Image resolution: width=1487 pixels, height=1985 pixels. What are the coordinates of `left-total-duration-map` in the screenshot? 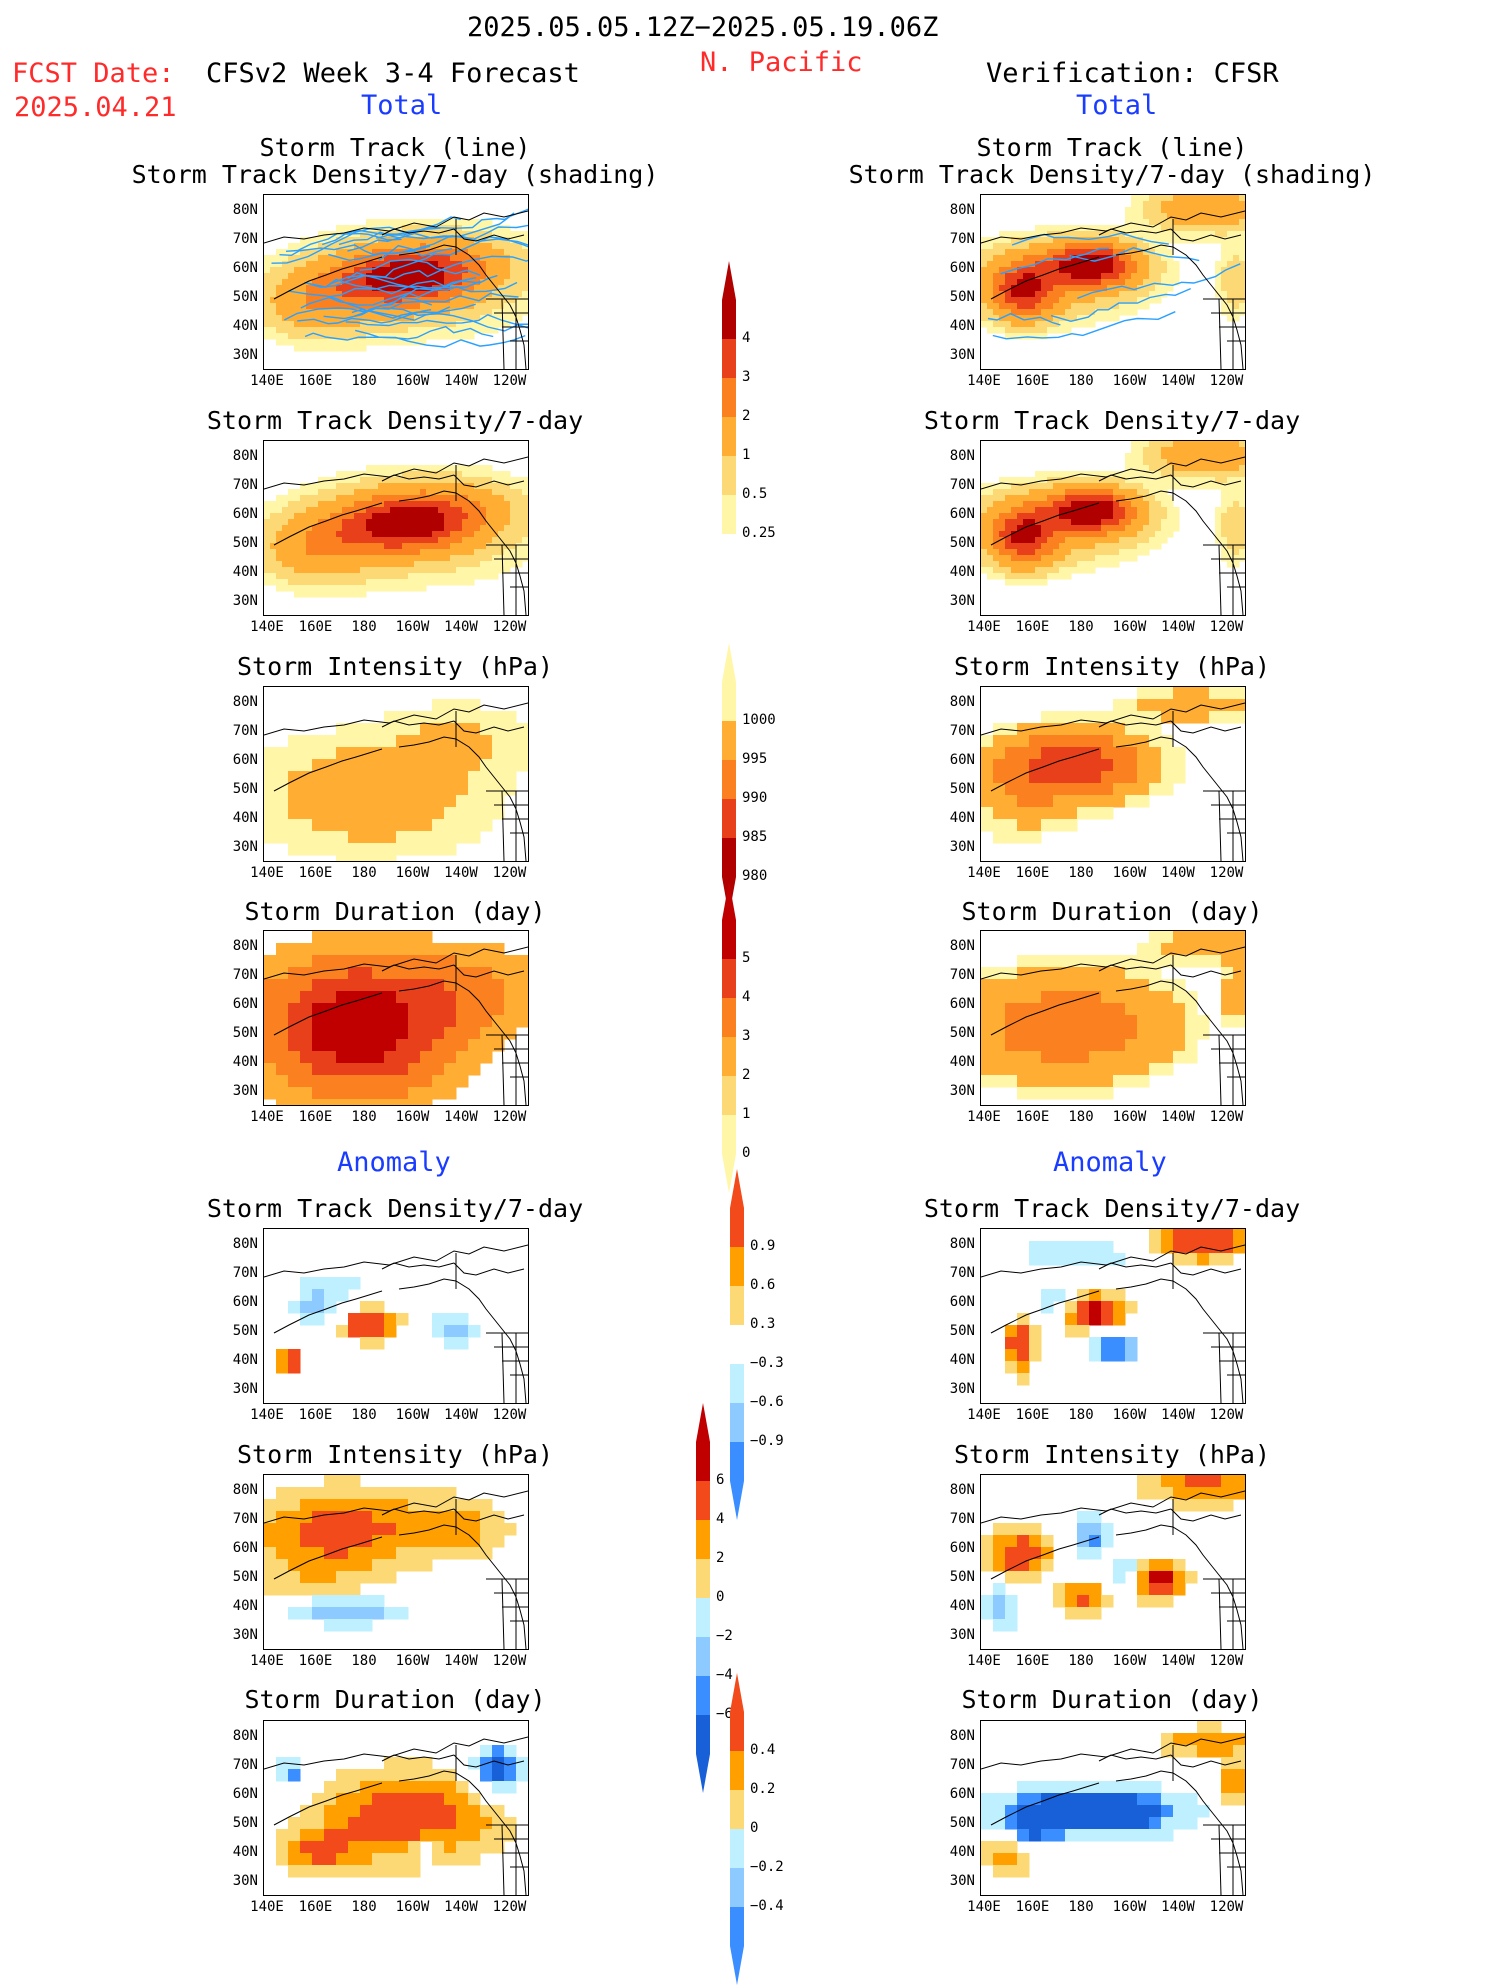 It's located at (396, 1018).